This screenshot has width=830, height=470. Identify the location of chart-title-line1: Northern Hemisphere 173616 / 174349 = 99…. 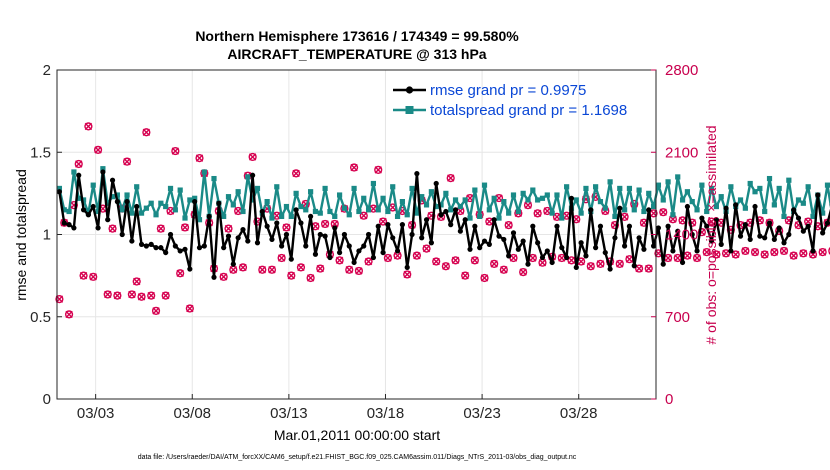
(357, 36).